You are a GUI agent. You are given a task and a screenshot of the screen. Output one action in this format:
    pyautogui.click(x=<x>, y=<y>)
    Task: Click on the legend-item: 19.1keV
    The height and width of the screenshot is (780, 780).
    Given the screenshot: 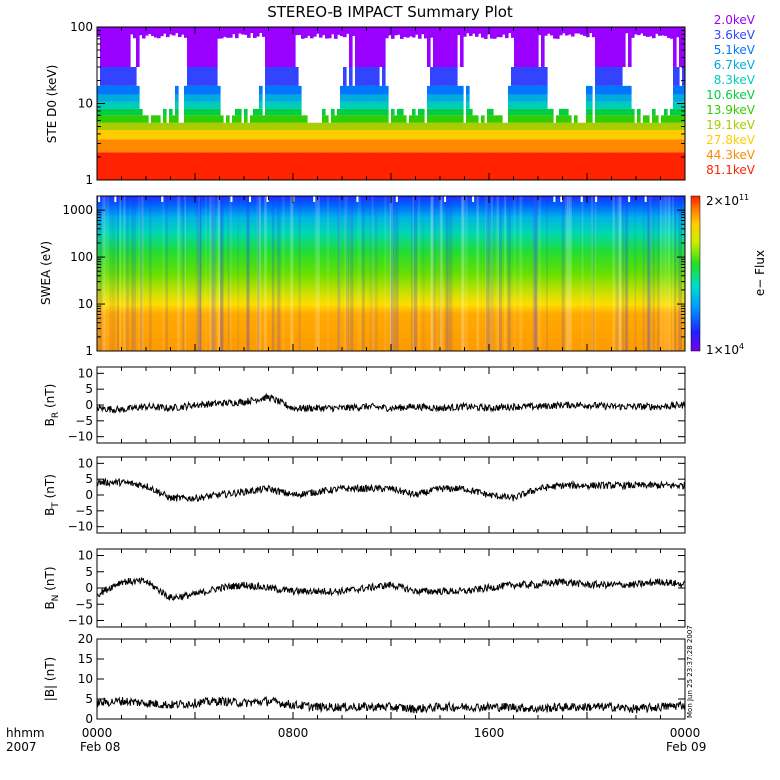 What is the action you would take?
    pyautogui.click(x=731, y=125)
    